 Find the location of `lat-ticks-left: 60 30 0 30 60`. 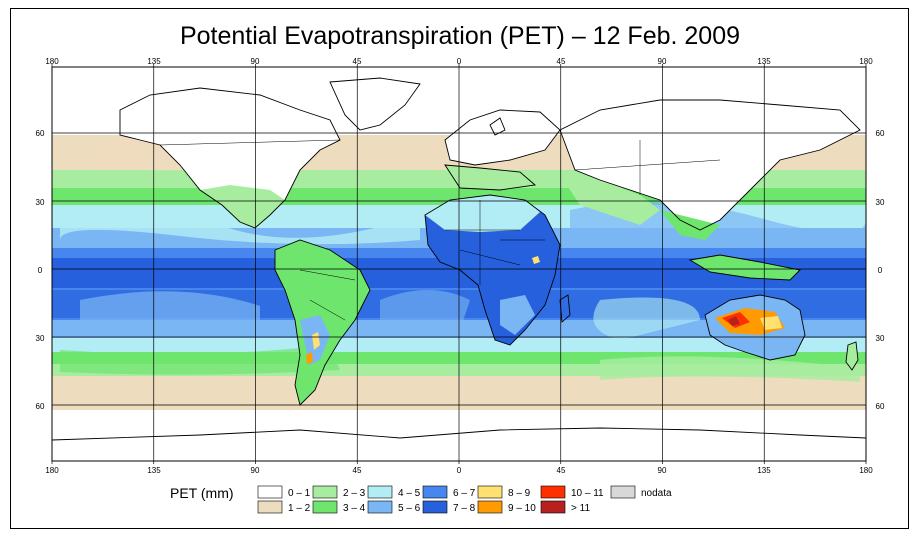

lat-ticks-left: 60 30 0 30 60 is located at coordinates (40, 270).